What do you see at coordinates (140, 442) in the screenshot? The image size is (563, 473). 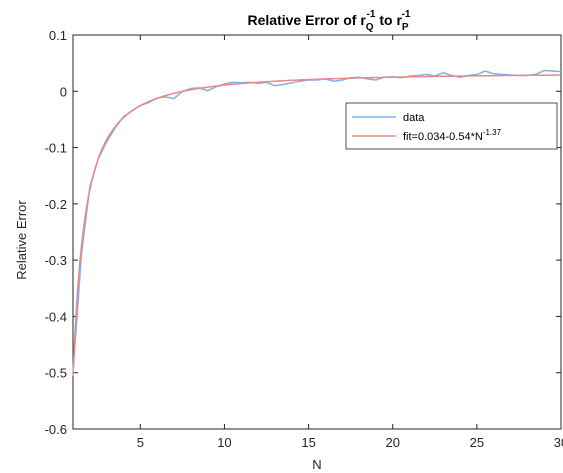 I see `x-tick-label: 5` at bounding box center [140, 442].